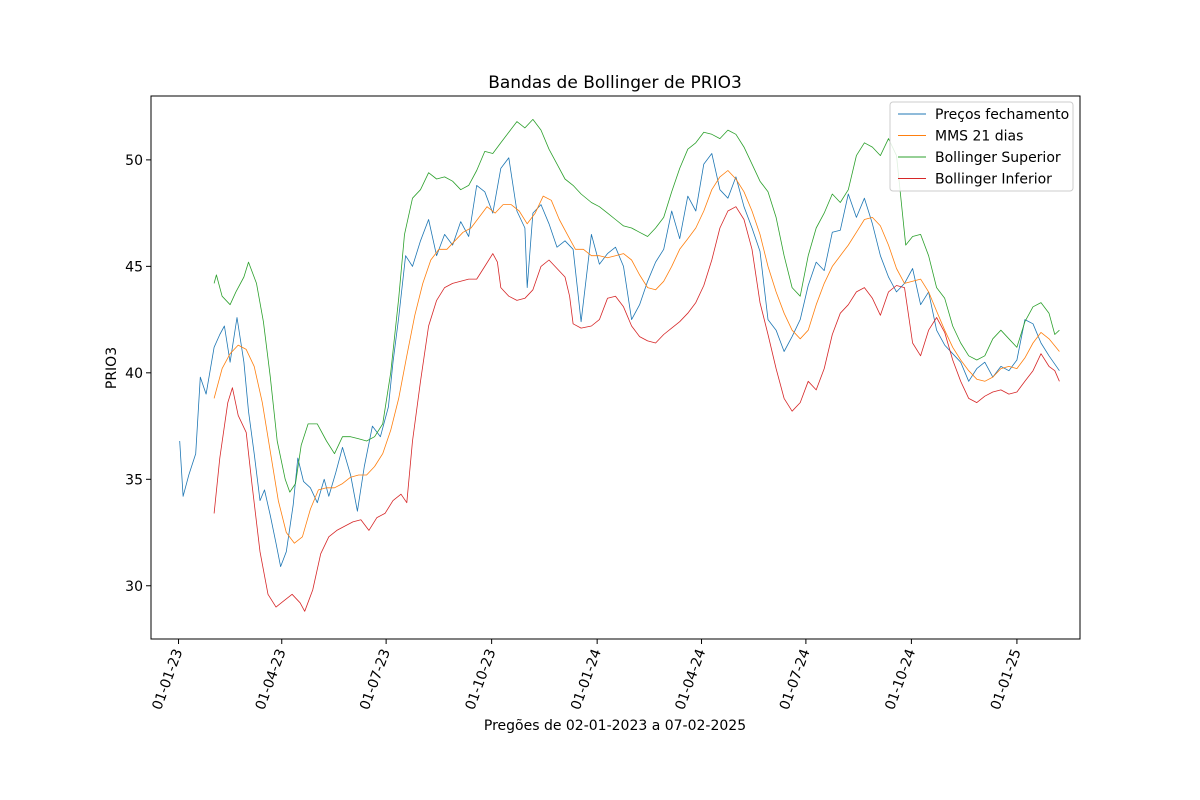  I want to click on y-tick-label: 50, so click(134, 161).